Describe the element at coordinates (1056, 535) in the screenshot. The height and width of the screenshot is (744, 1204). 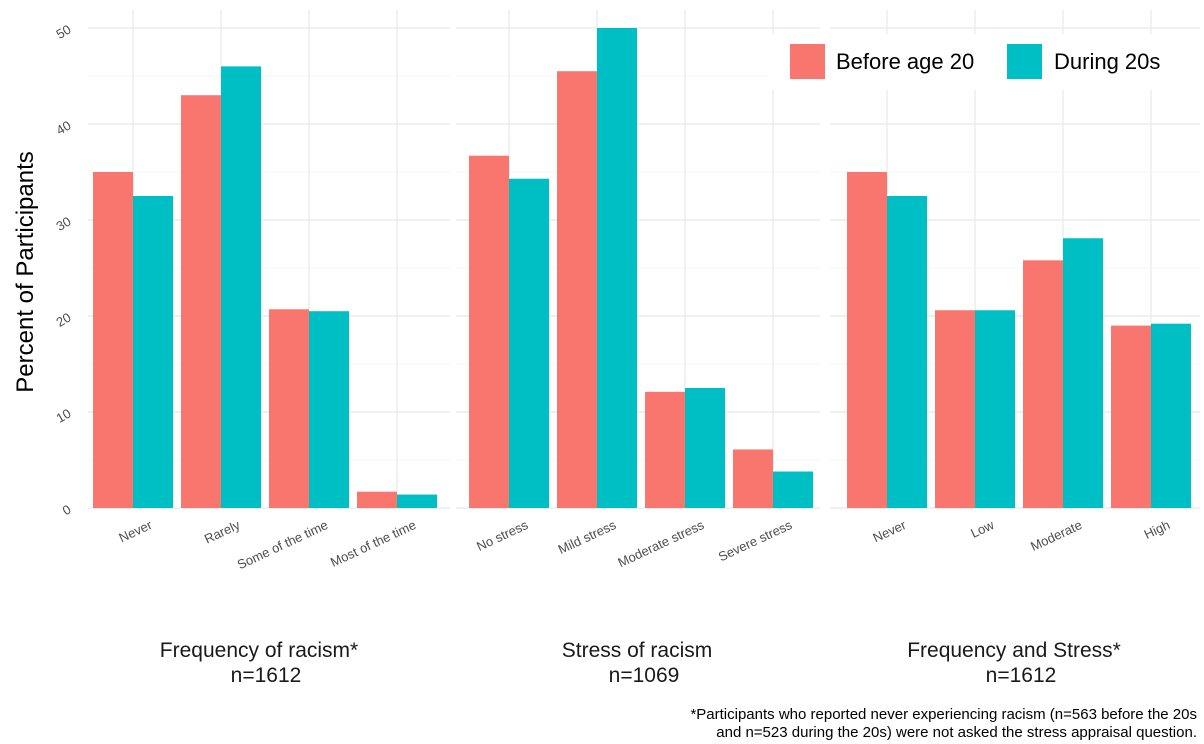
I see `x-tick-label: Moderate` at that location.